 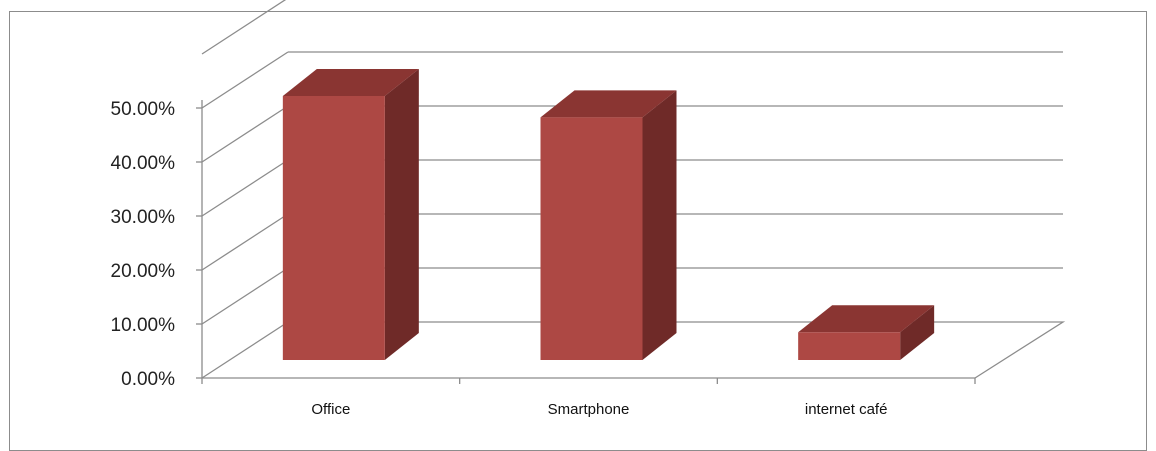 What do you see at coordinates (148, 379) in the screenshot?
I see `y-tick-label: 0.00%` at bounding box center [148, 379].